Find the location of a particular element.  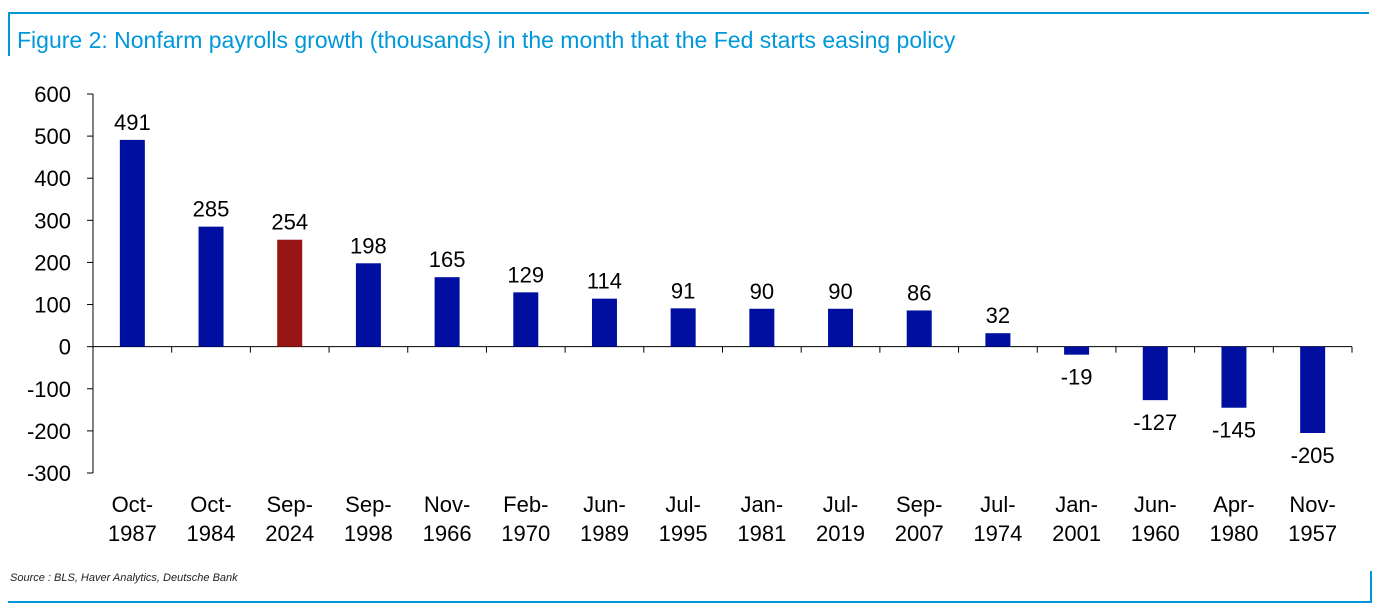

y-tick-label: 300 is located at coordinates (52, 220).